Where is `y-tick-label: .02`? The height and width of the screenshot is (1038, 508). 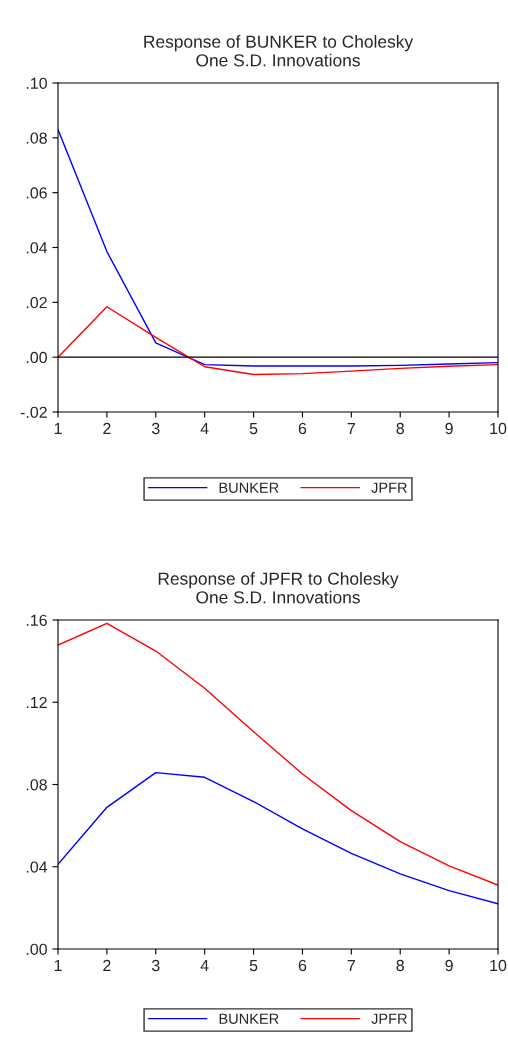
y-tick-label: .02 is located at coordinates (36, 302).